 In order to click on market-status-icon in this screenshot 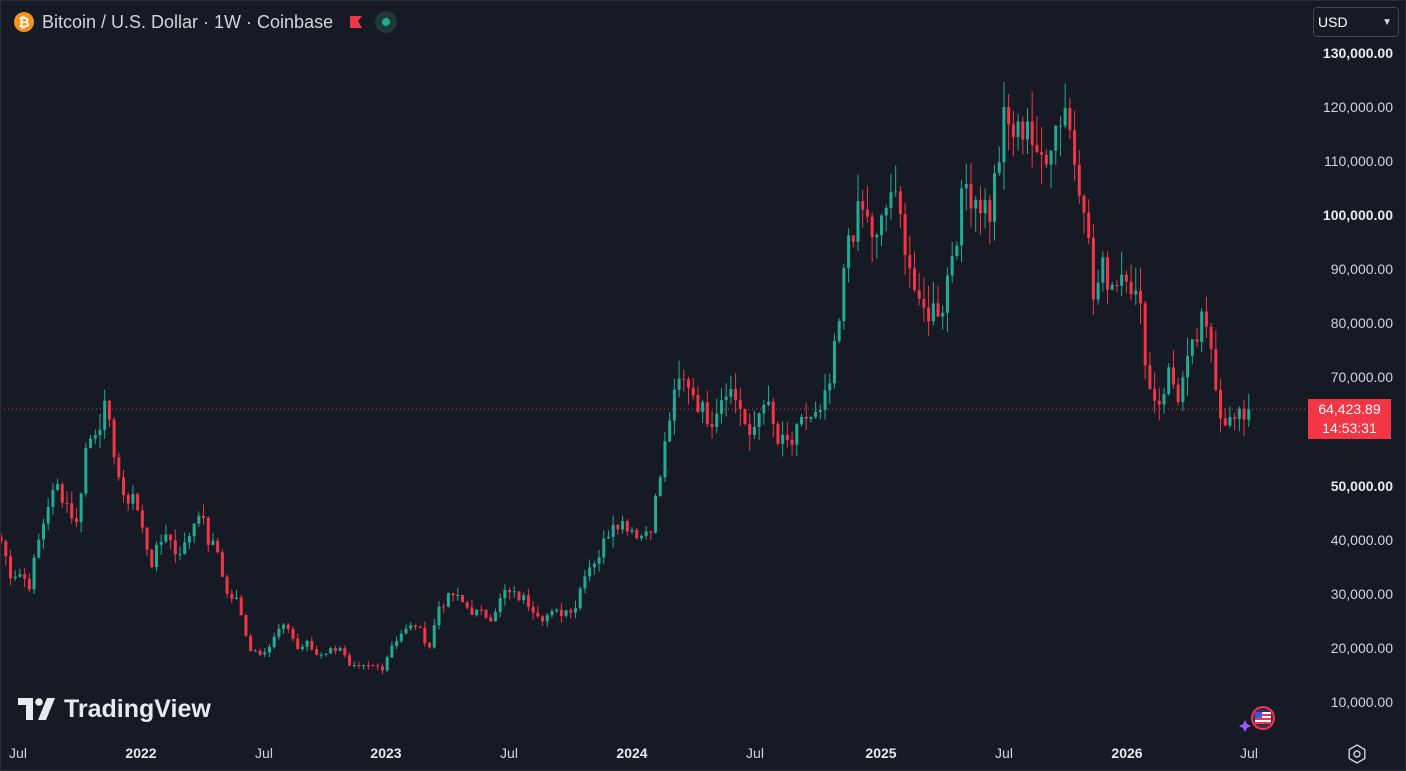, I will do `click(386, 22)`.